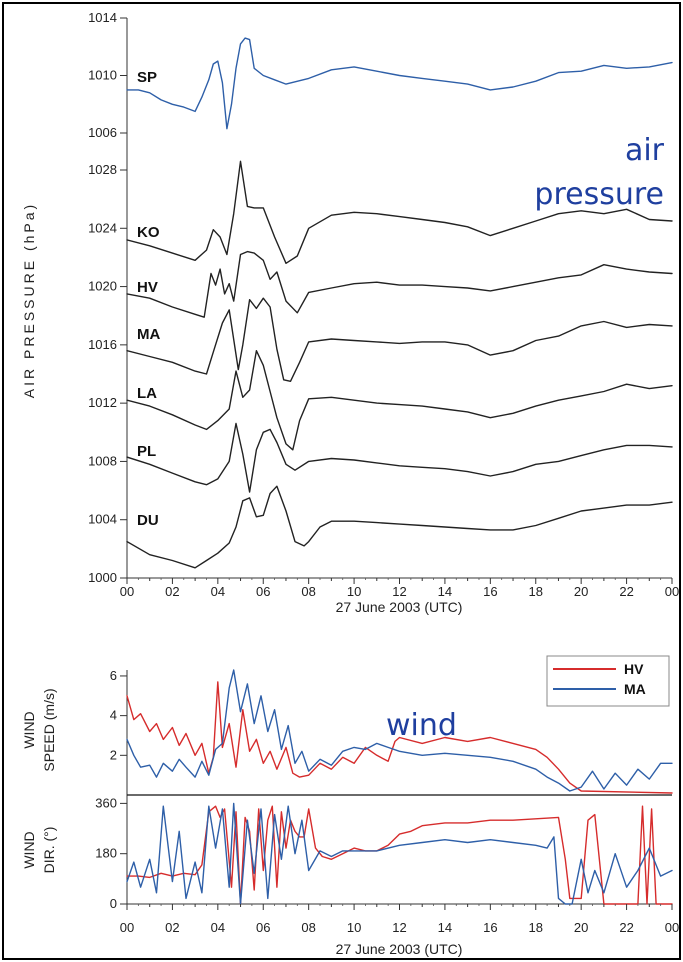 The width and height of the screenshot is (683, 962). I want to click on wind-speed-y-tick-label: 4, so click(113, 715).